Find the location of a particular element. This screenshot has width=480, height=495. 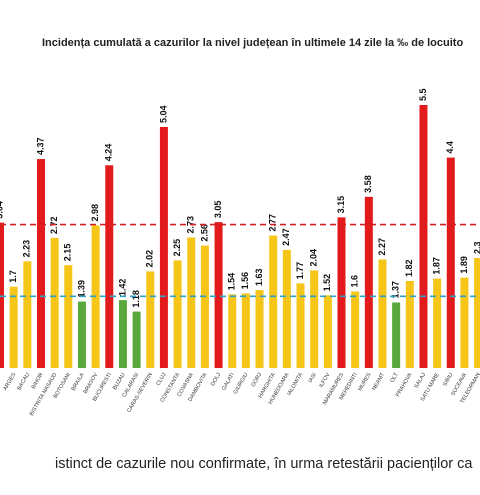

x-tick-label: BACAU is located at coordinates (23, 381).